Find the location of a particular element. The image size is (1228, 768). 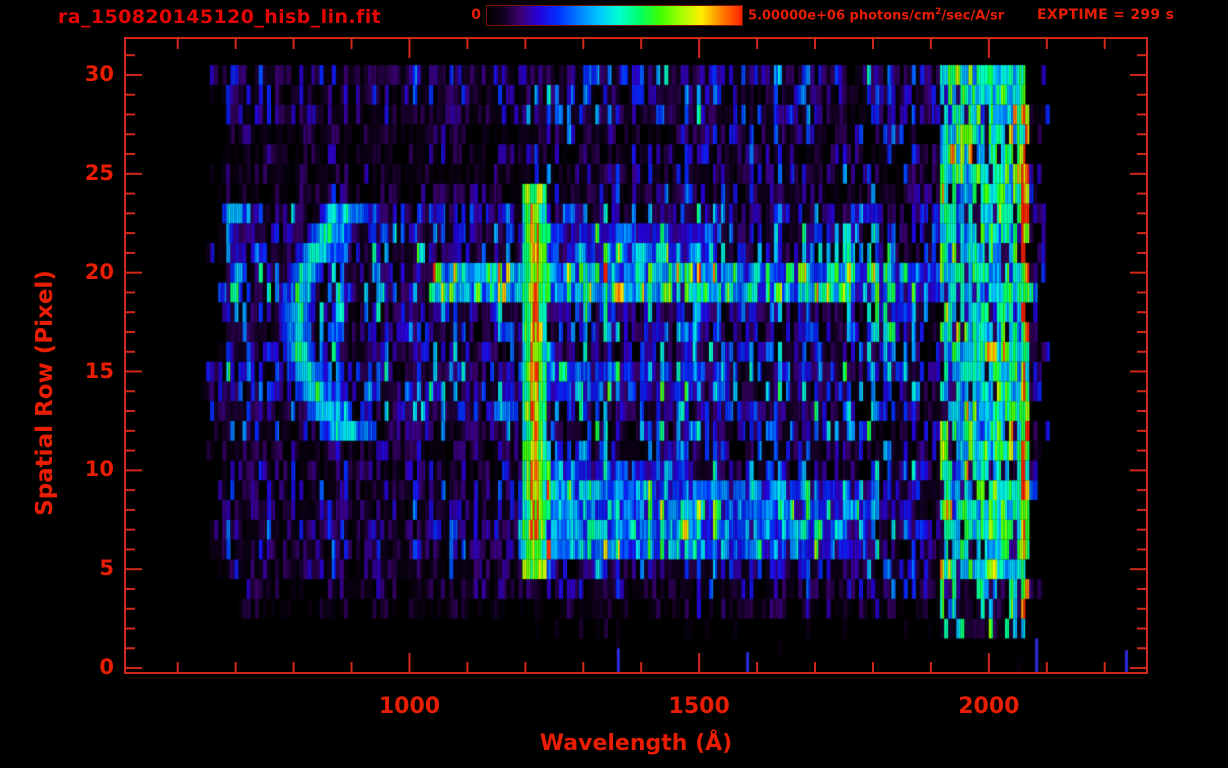

y-tick-label-10: 10 is located at coordinates (99, 469).